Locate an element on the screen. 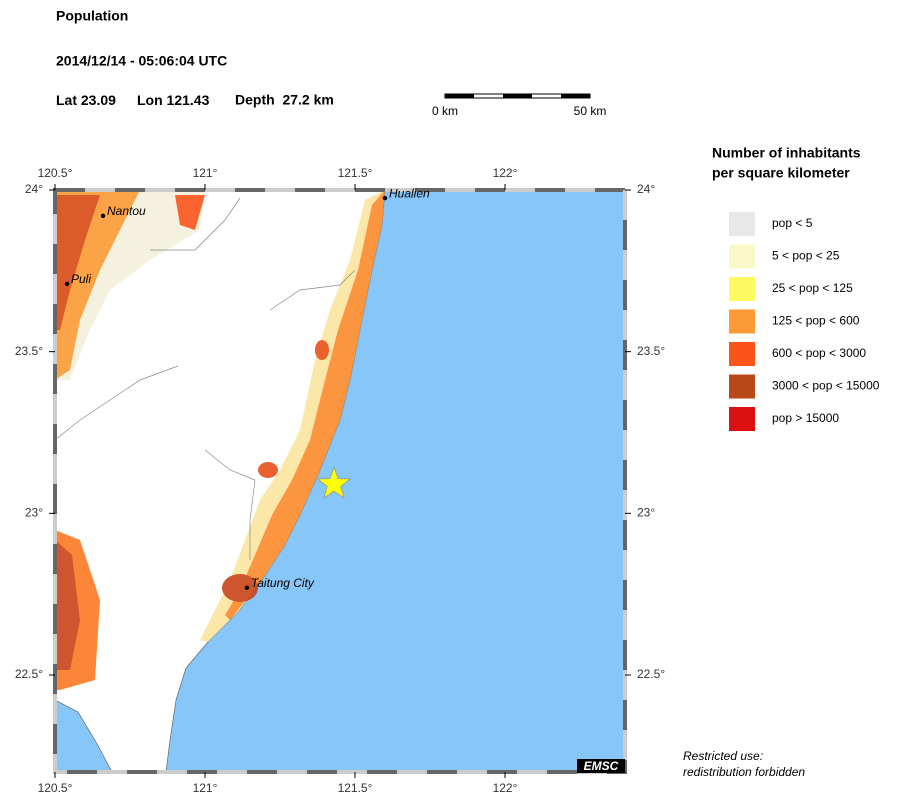  lat-label: Lat is located at coordinates (66, 100).